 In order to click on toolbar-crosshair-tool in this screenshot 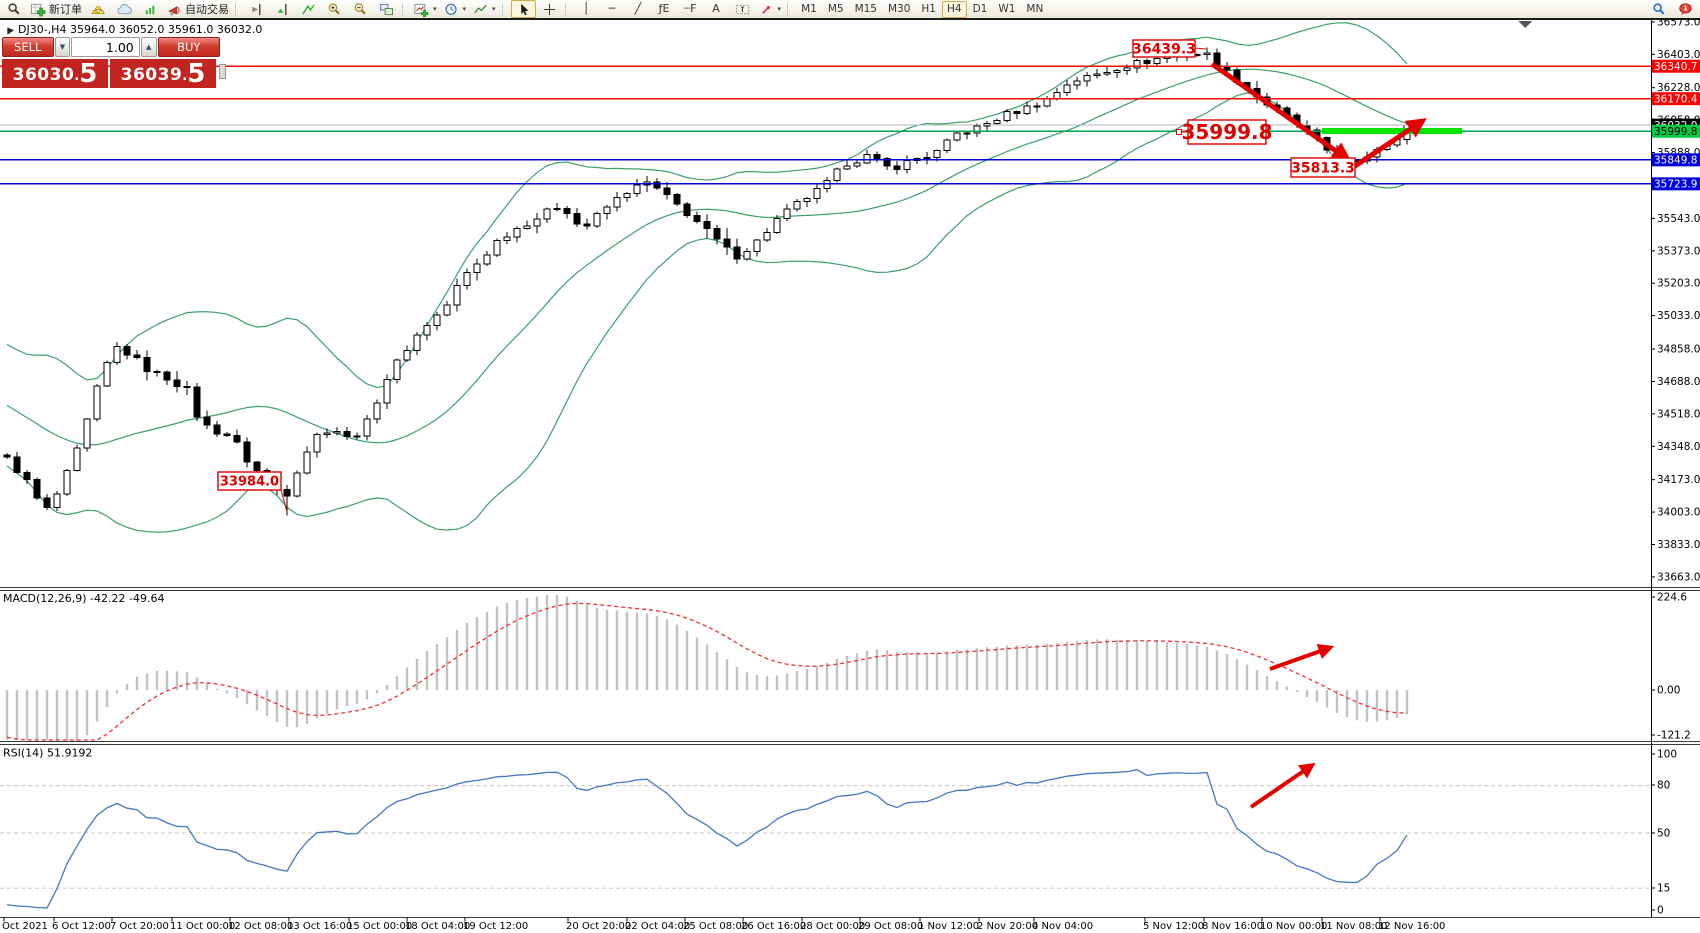, I will do `click(549, 9)`.